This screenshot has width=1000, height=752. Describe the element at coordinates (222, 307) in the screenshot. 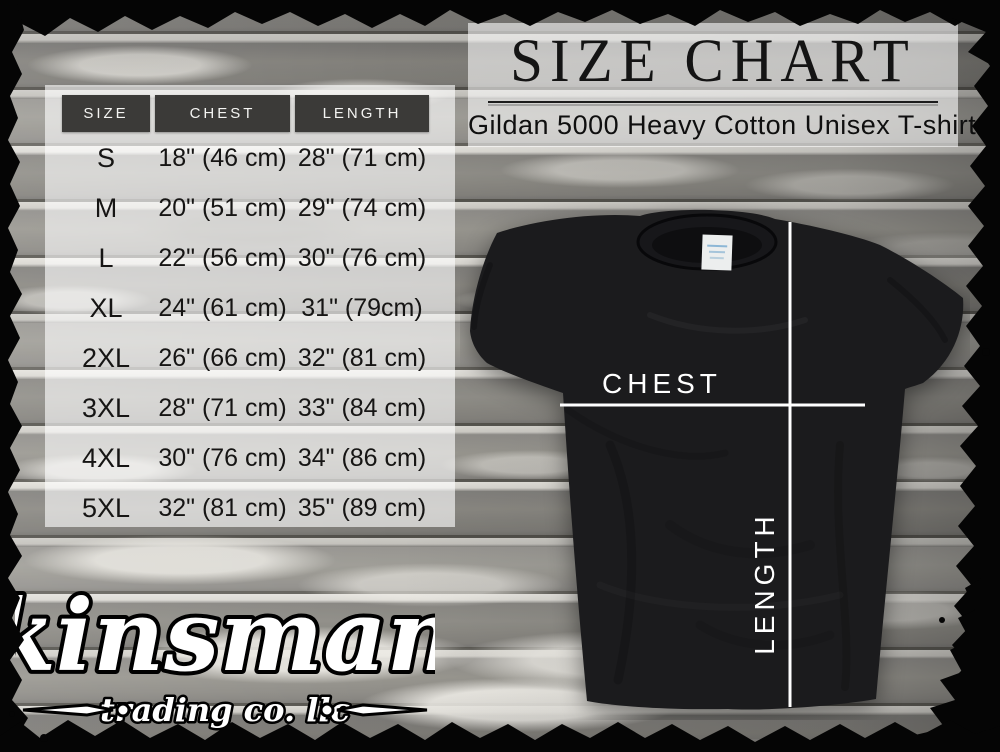

I see `chest-cell: 24" (61 cm)` at that location.